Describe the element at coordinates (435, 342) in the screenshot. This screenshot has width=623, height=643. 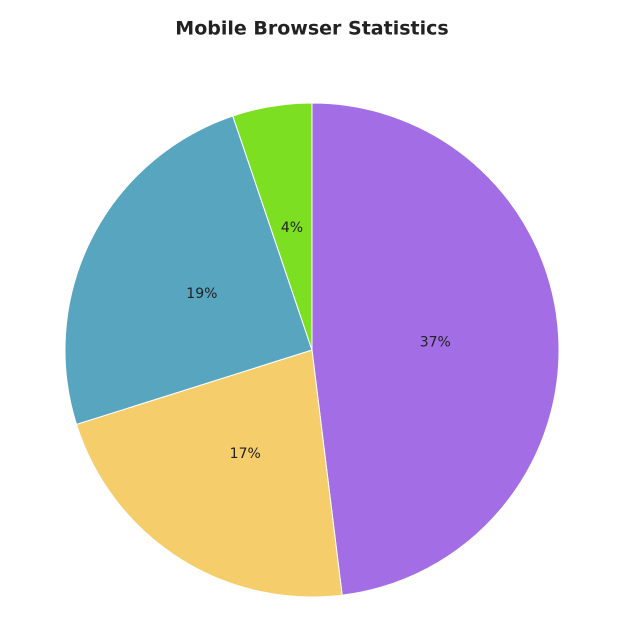
I see `data-label: 37%` at that location.